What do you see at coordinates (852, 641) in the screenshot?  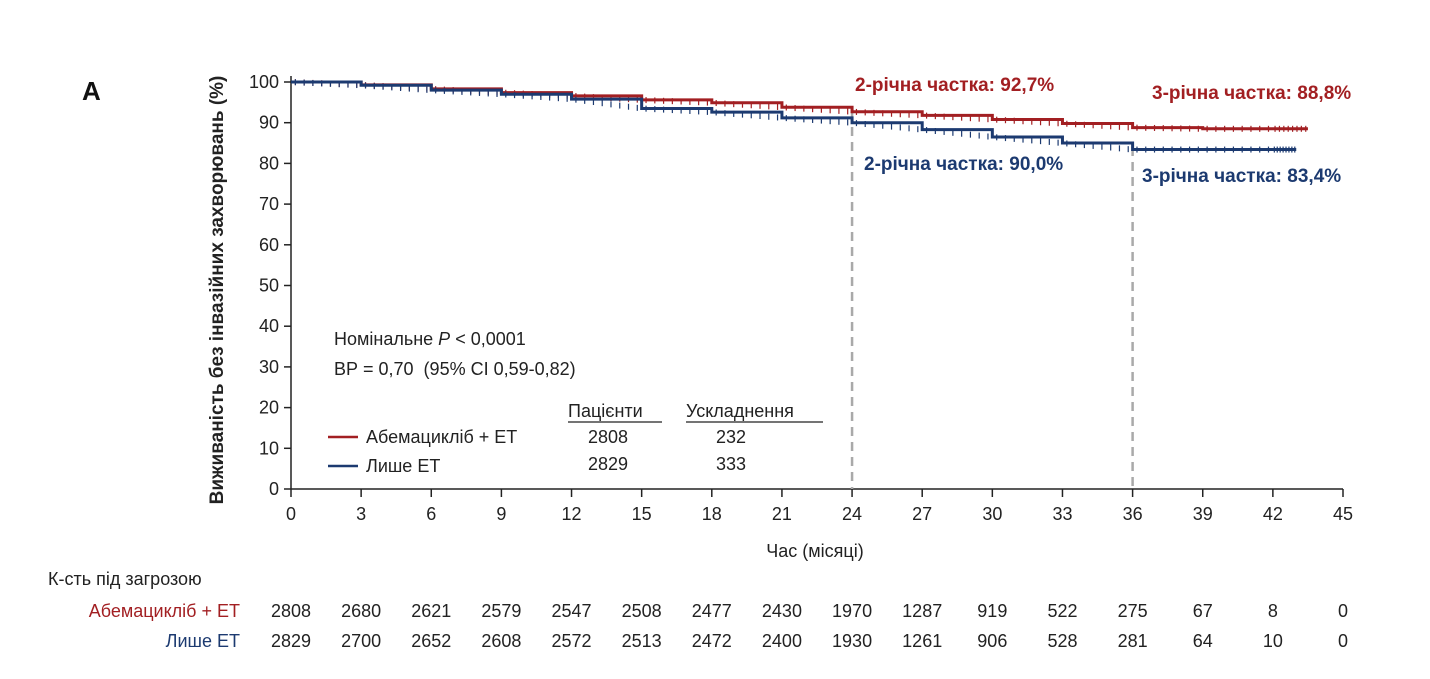 I see `at-risk-value: 1930` at bounding box center [852, 641].